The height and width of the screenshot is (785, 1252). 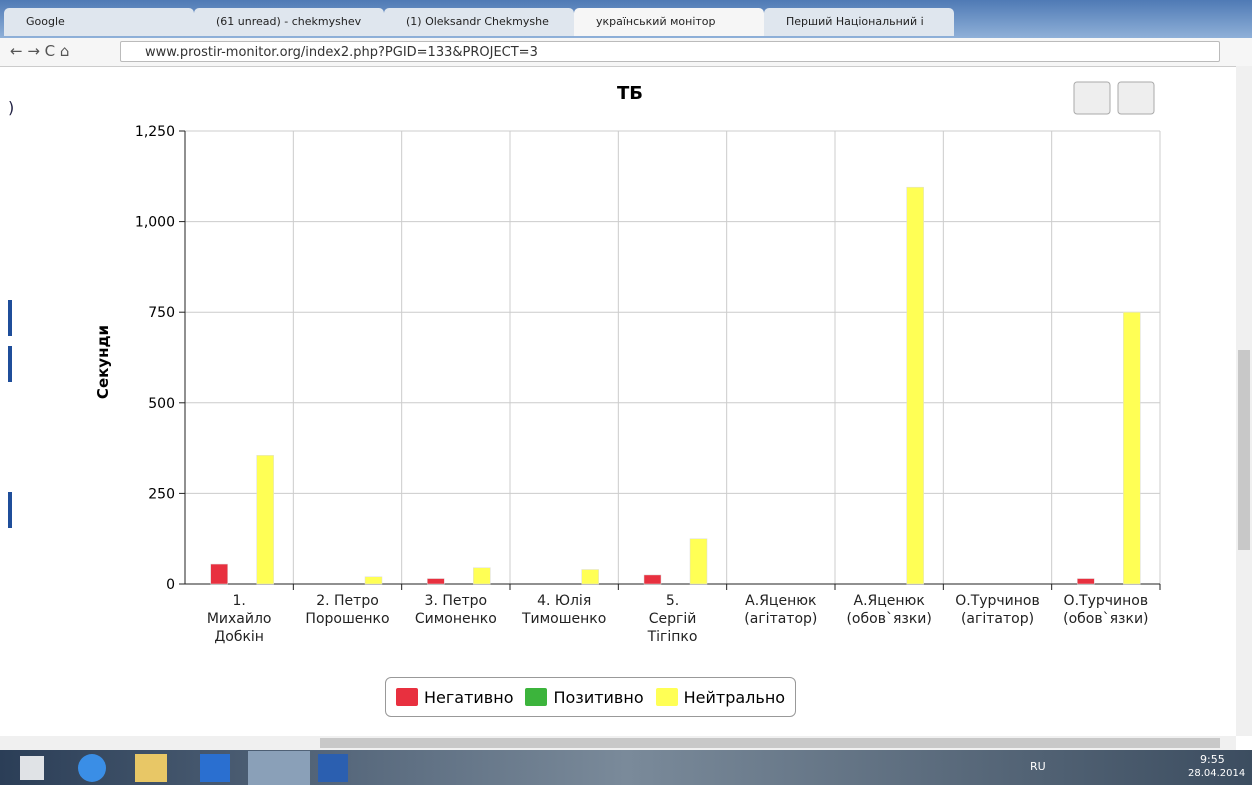 I want to click on x-tick-label: 1. Михайло Добкін, so click(x=239, y=619).